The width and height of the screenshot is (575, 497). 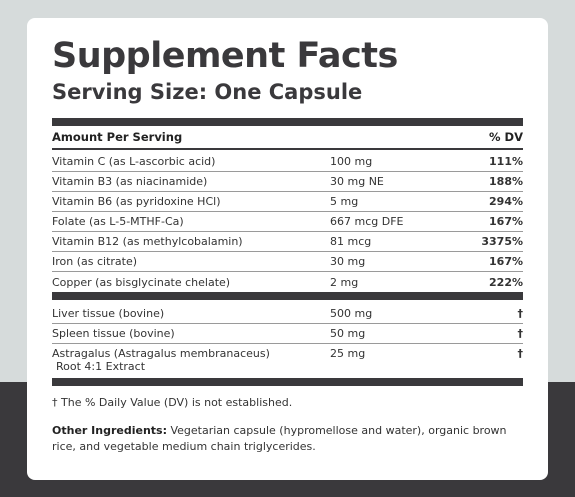 I want to click on nutrient-name: Folate (as L-5-MTHF-Ca), so click(x=118, y=221).